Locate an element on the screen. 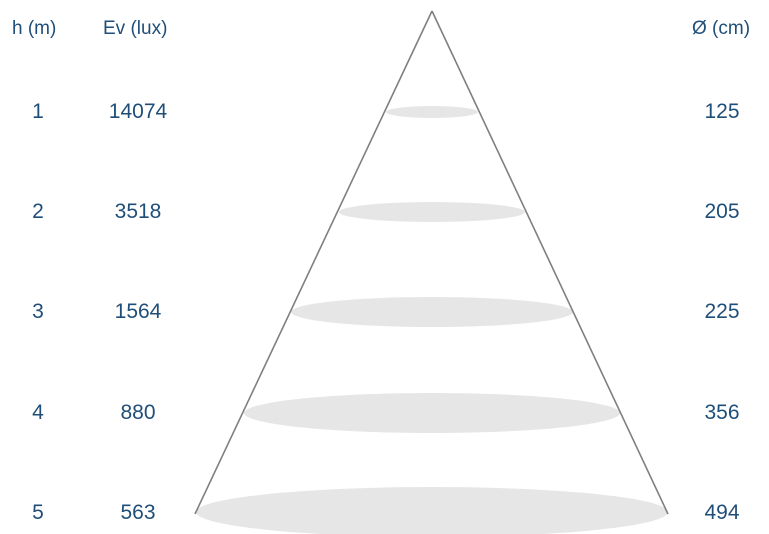 The height and width of the screenshot is (534, 769). diameter-value: 205 is located at coordinates (722, 211).